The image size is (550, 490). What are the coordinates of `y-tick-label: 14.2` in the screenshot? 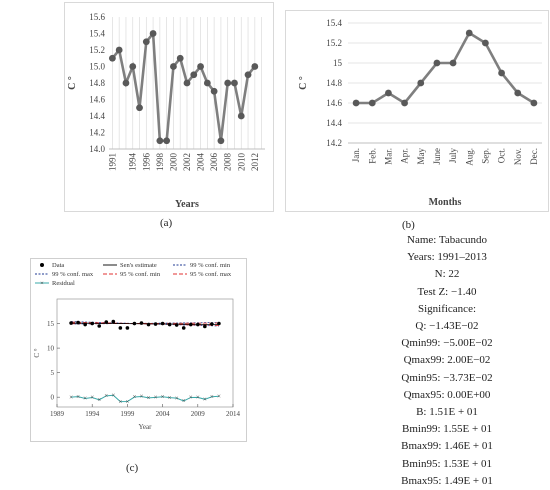 It's located at (97, 133).